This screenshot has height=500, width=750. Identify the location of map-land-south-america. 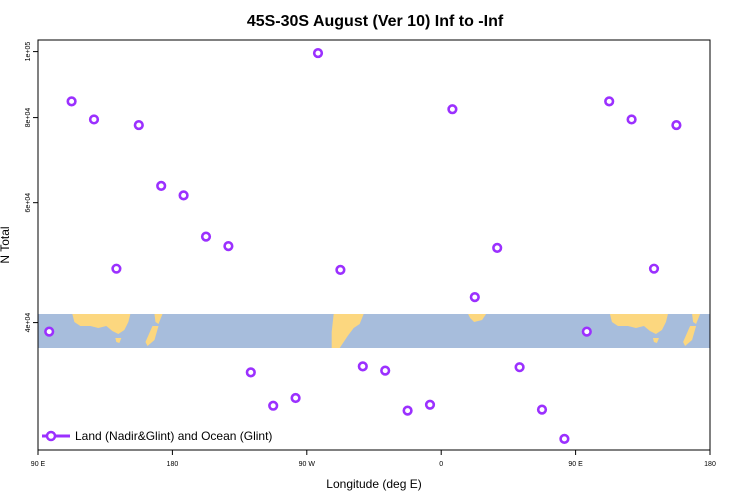
(347, 331).